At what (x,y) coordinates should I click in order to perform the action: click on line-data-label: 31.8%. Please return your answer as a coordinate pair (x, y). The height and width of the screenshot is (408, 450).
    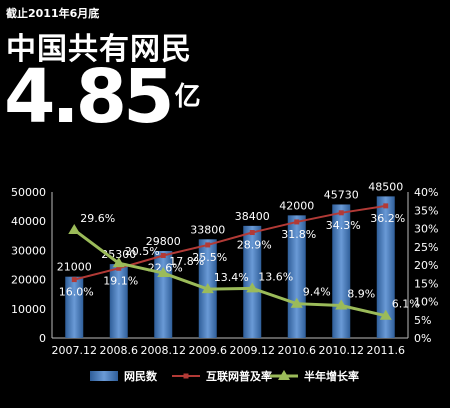
    Looking at the image, I should click on (298, 234).